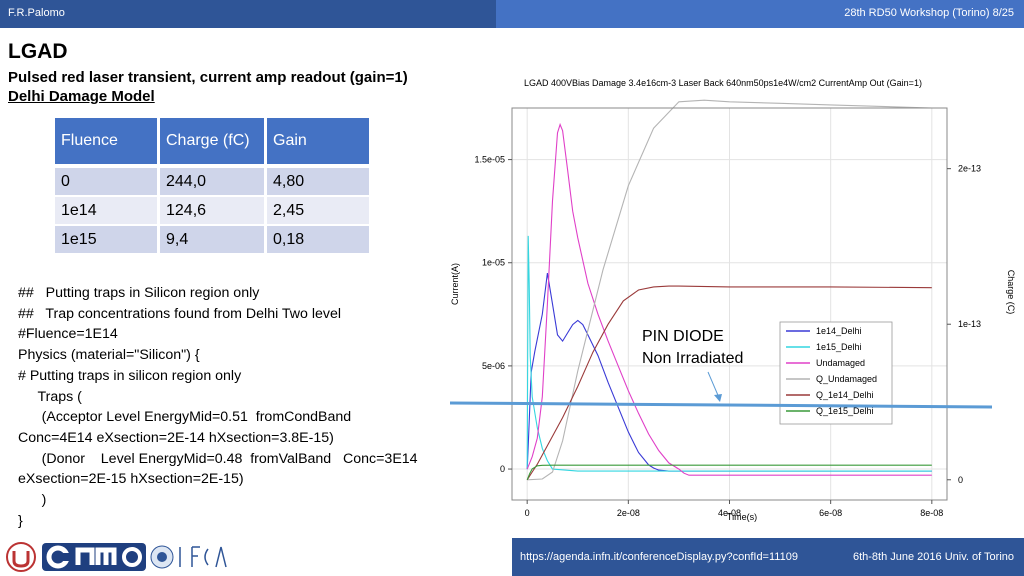 This screenshot has height=576, width=1024. Describe the element at coordinates (489, 160) in the screenshot. I see `y-tick-label: 1.5e-05` at that location.